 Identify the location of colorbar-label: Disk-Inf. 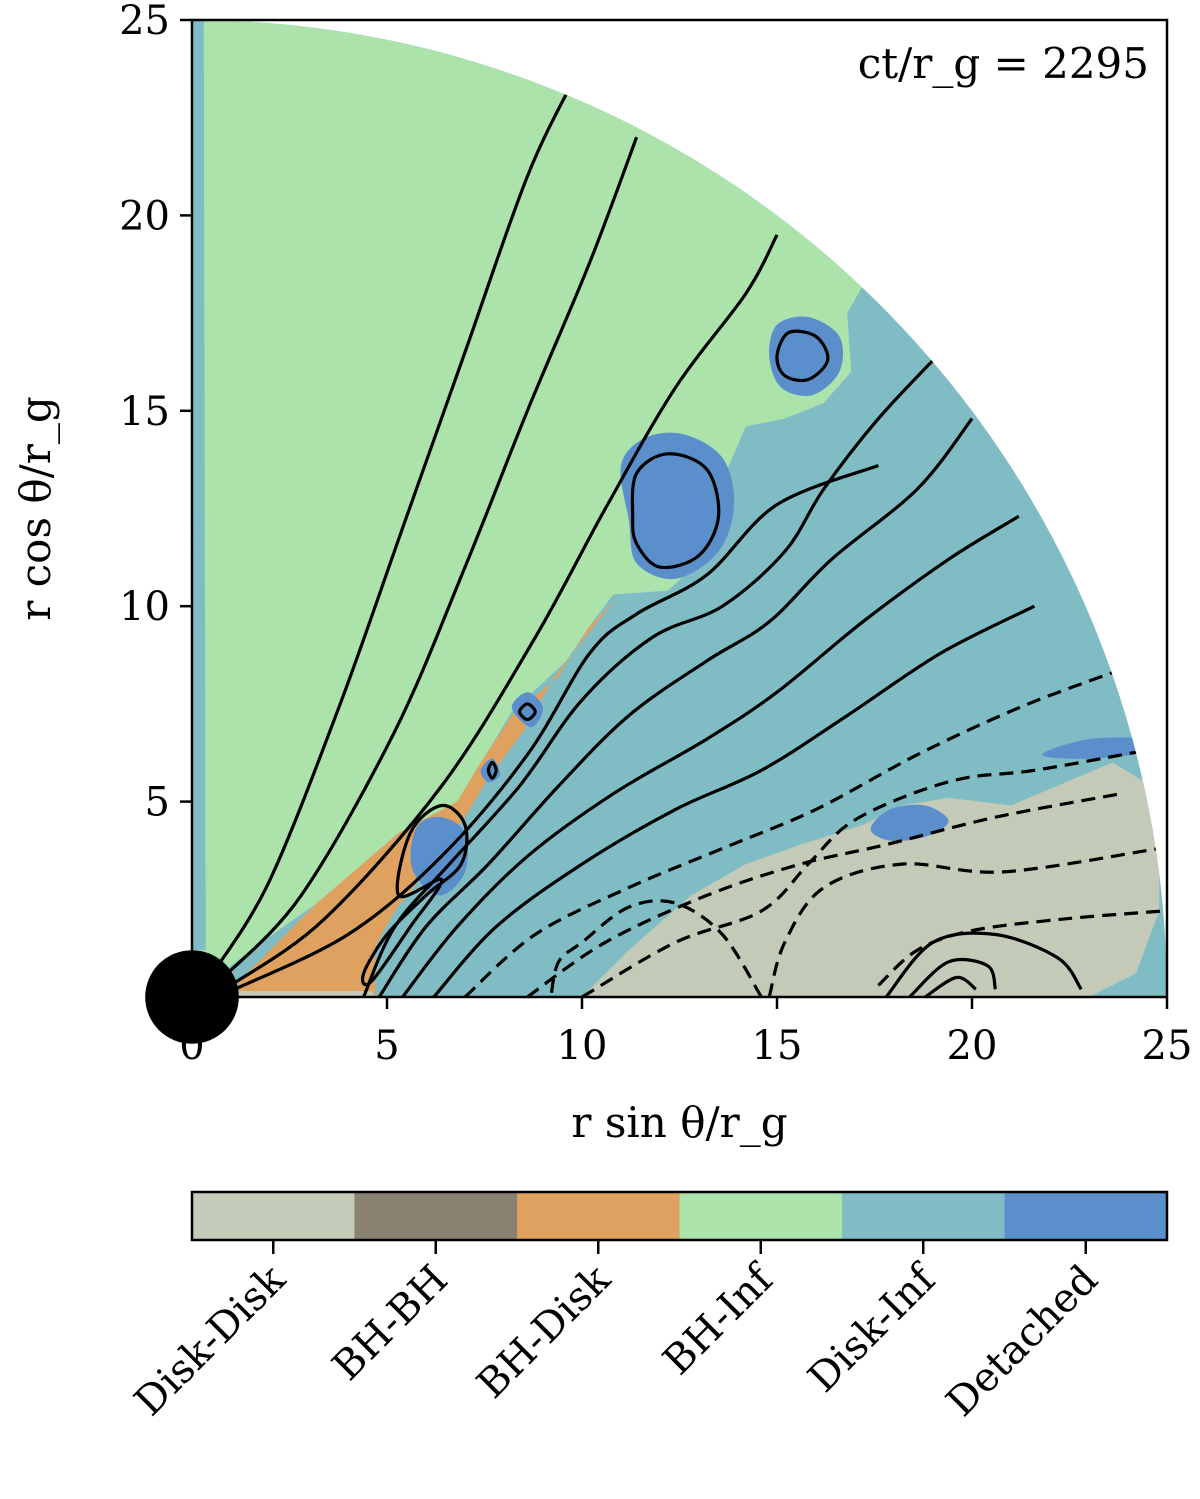
(872, 1327).